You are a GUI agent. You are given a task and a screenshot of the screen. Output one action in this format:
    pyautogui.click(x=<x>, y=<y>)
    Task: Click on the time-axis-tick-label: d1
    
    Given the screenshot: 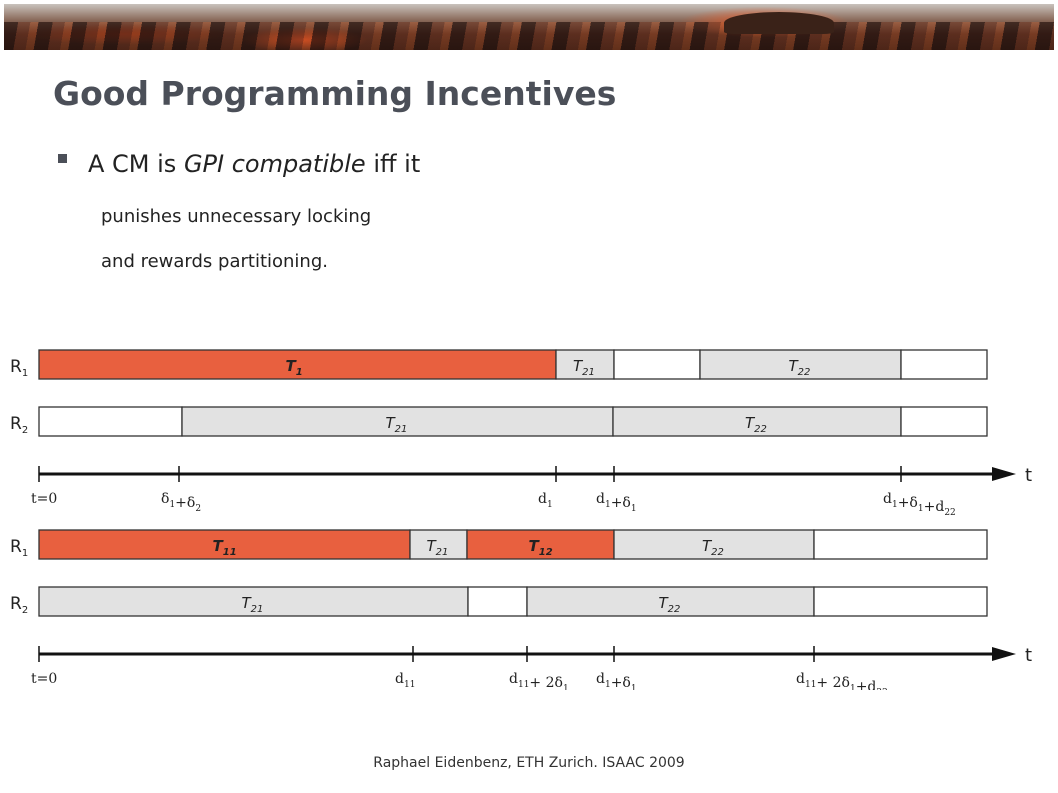 What is the action you would take?
    pyautogui.click(x=545, y=500)
    